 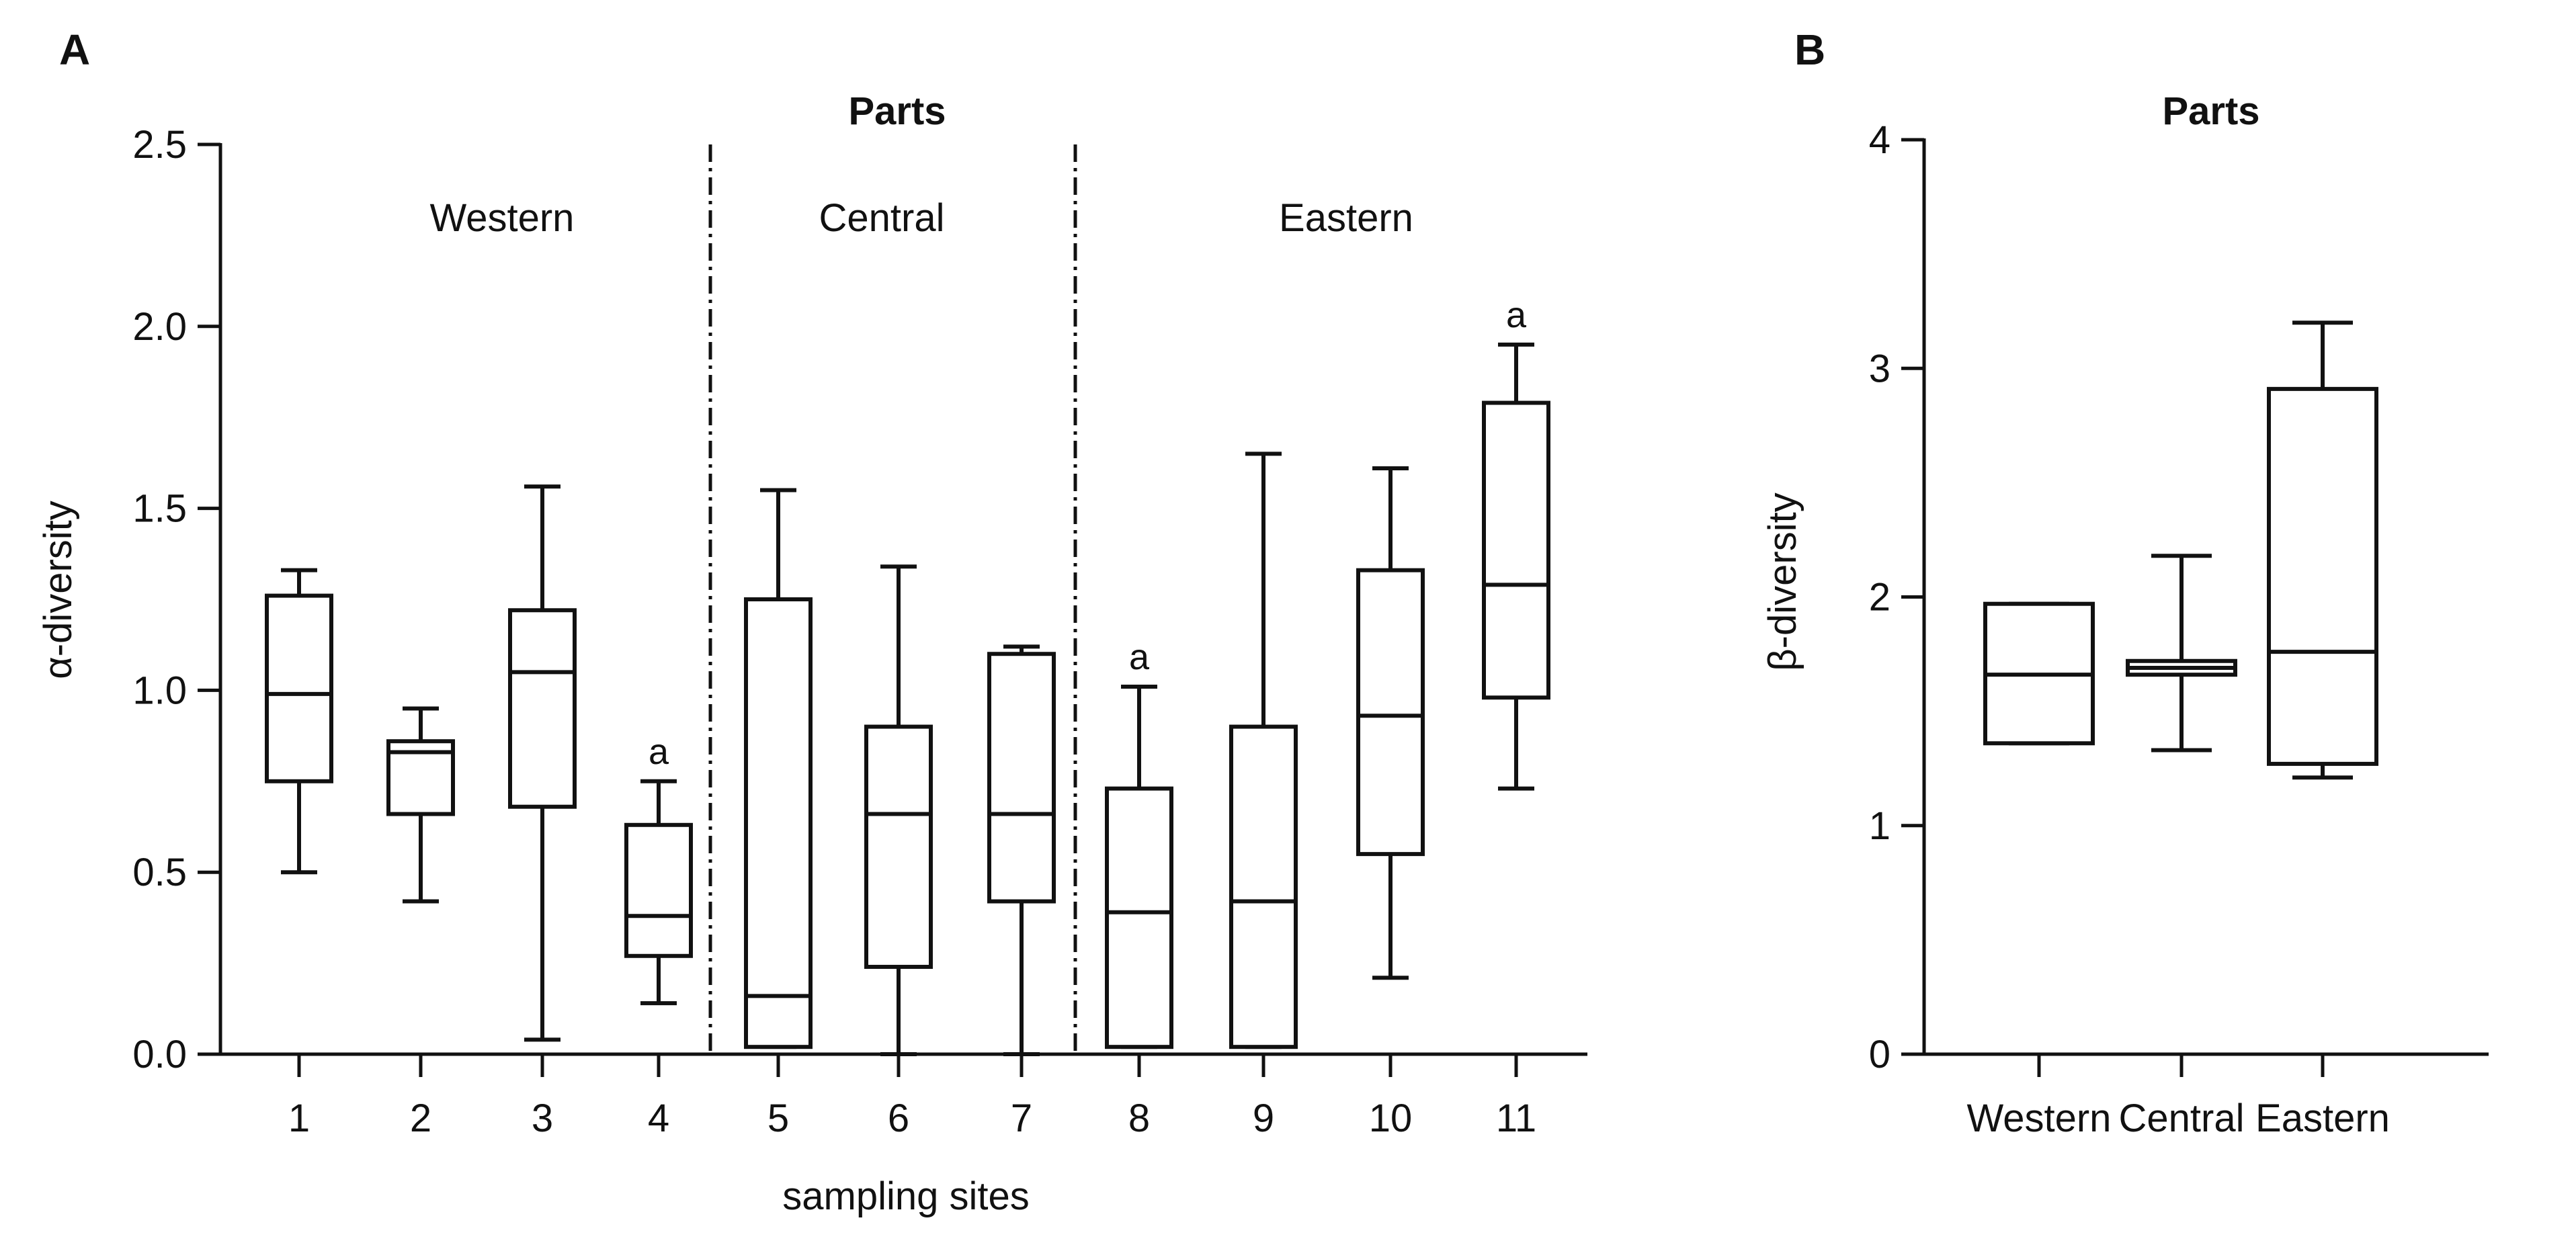 What do you see at coordinates (1021, 1118) in the screenshot?
I see `x-tick-label: 7` at bounding box center [1021, 1118].